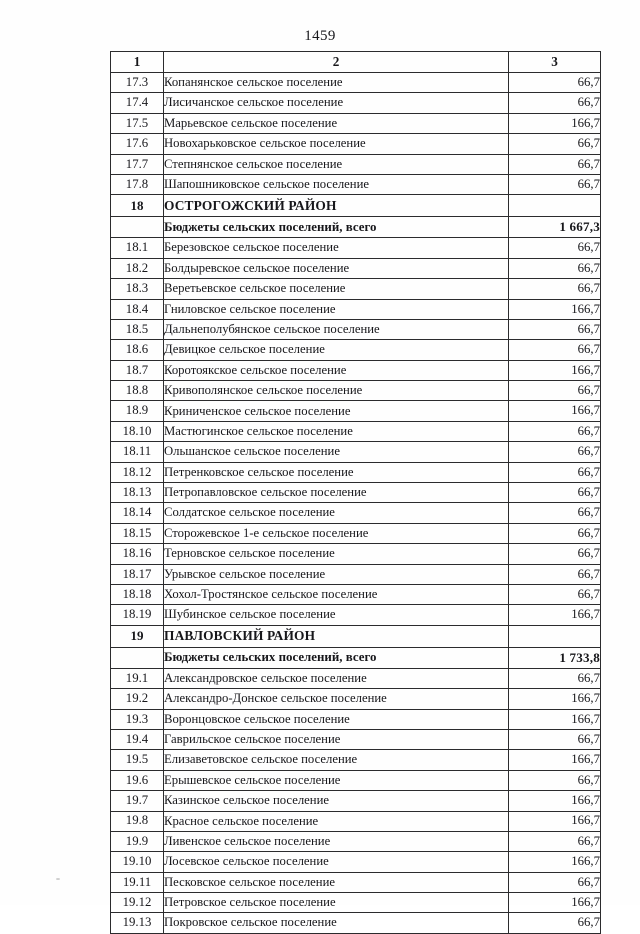 This screenshot has width=640, height=934. Describe the element at coordinates (137, 103) in the screenshot. I see `row-number: 17.4` at that location.